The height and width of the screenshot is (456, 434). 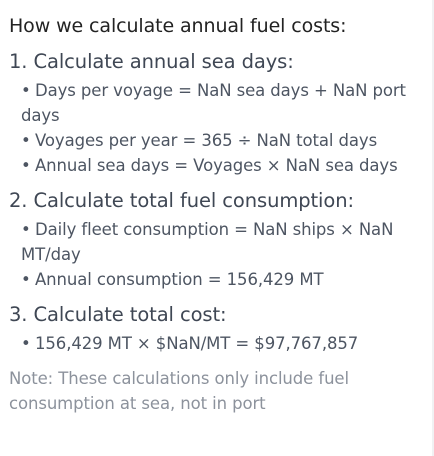 What do you see at coordinates (178, 26) in the screenshot?
I see `explanation-title: How we calculate annual fuel costs:` at bounding box center [178, 26].